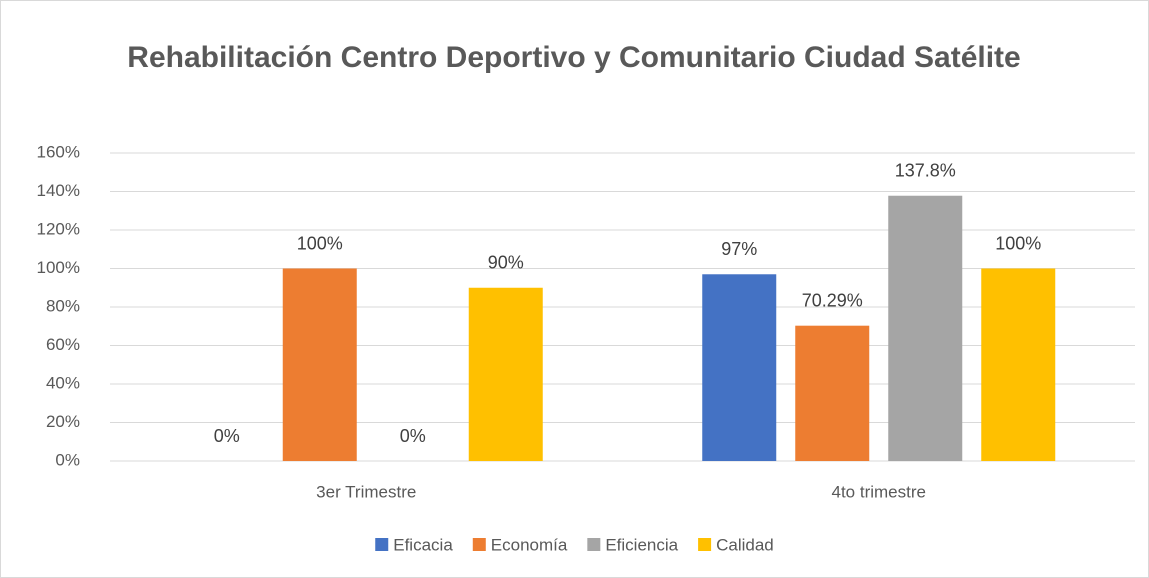 The height and width of the screenshot is (578, 1149). Describe the element at coordinates (745, 544) in the screenshot. I see `legend-label: Calidad` at that location.